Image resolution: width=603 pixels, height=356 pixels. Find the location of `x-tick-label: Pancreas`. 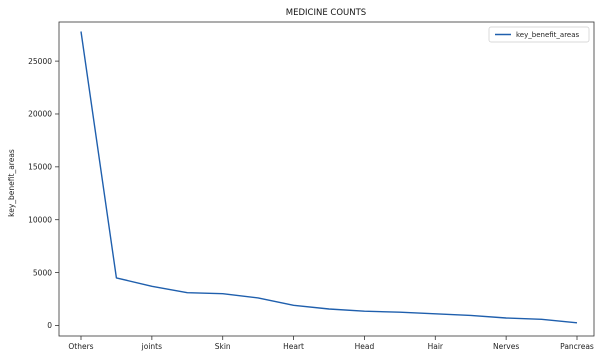

x-tick-label: Pancreas is located at coordinates (577, 346).